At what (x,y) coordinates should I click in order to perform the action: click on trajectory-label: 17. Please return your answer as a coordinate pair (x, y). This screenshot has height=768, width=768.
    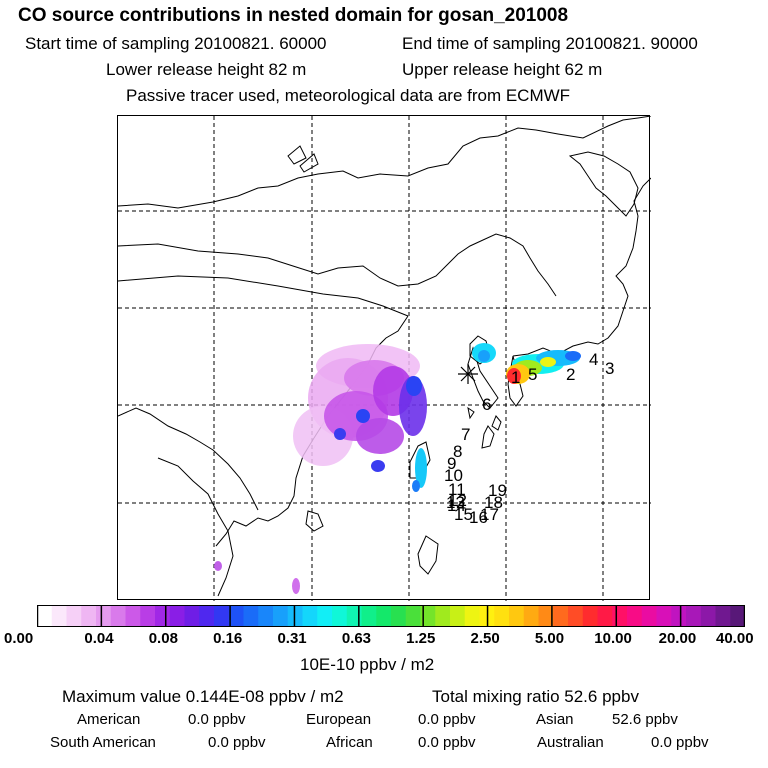
    Looking at the image, I should click on (489, 514).